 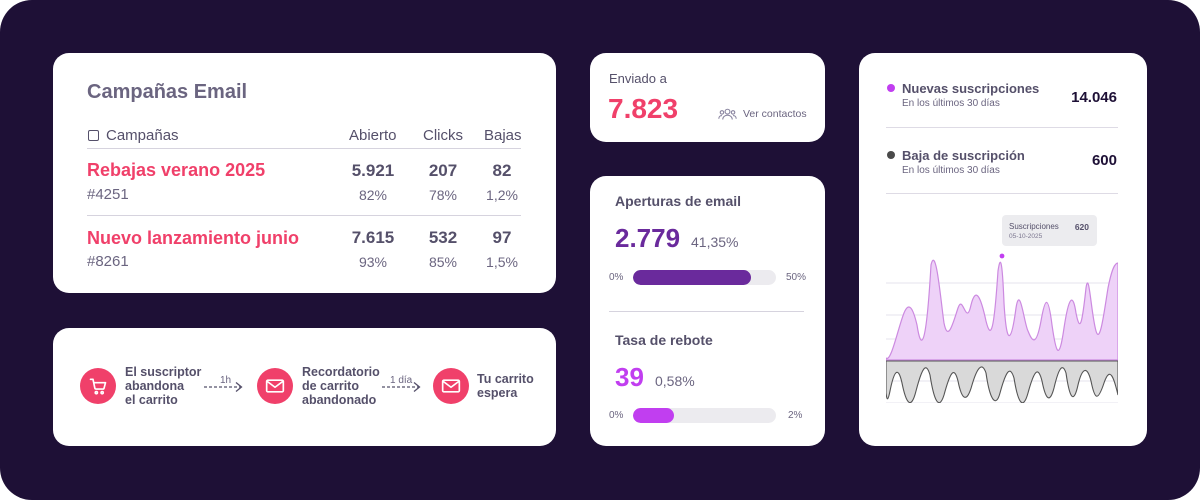 I want to click on campaign-id: #4251, so click(x=108, y=194).